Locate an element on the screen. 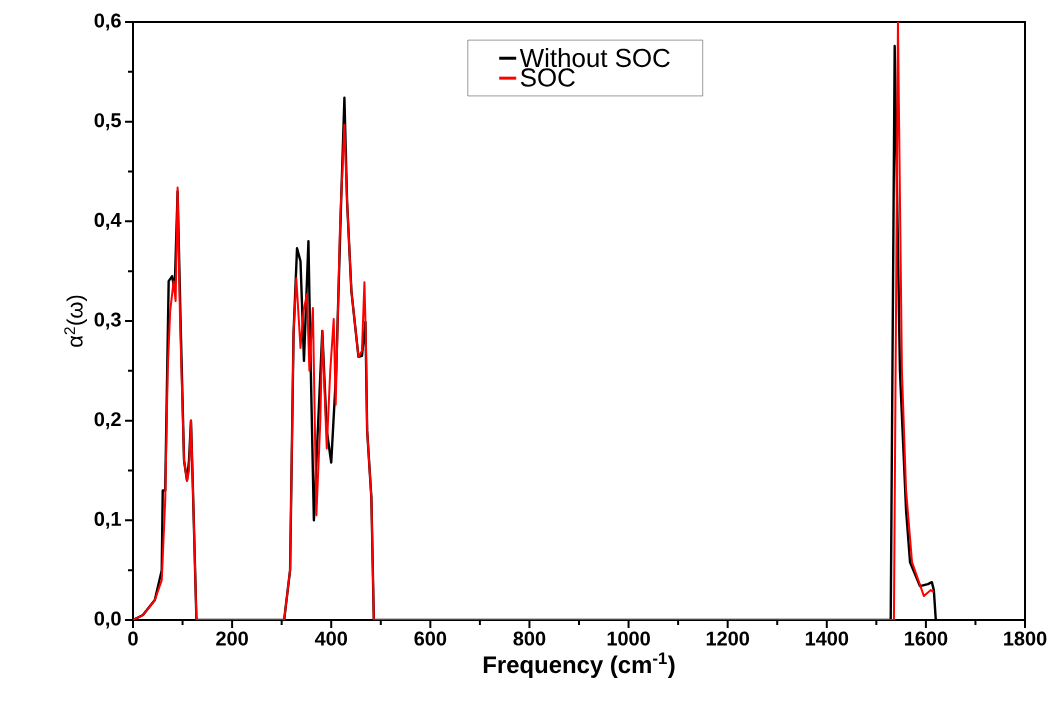 The image size is (1060, 725). x-tick-label: 1200 is located at coordinates (728, 638).